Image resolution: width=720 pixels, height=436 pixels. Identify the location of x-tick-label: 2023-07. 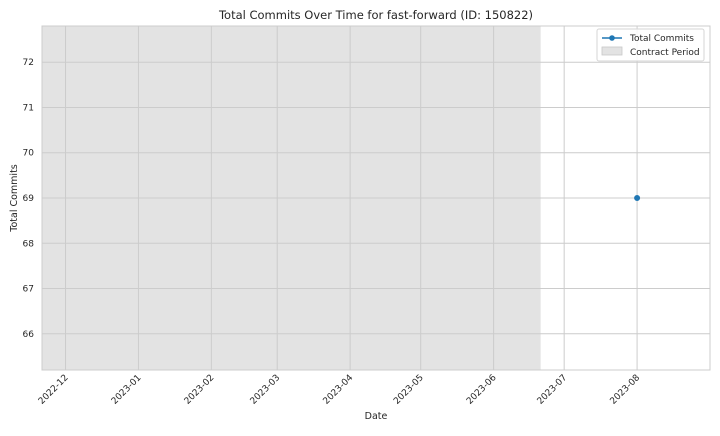
(553, 390).